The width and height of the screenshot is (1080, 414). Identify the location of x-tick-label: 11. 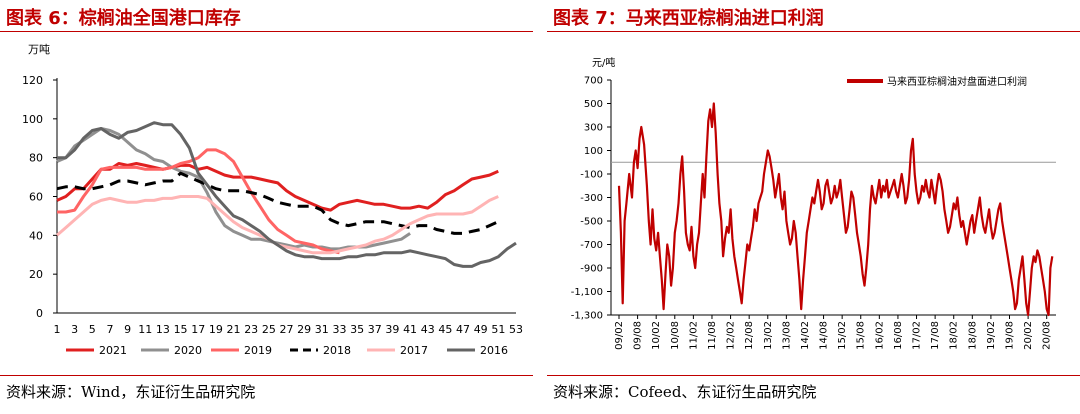
(145, 329).